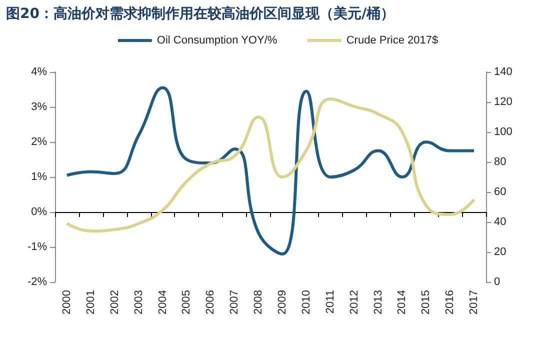 Image resolution: width=556 pixels, height=337 pixels. I want to click on y-tick-label: 2%, so click(39, 142).